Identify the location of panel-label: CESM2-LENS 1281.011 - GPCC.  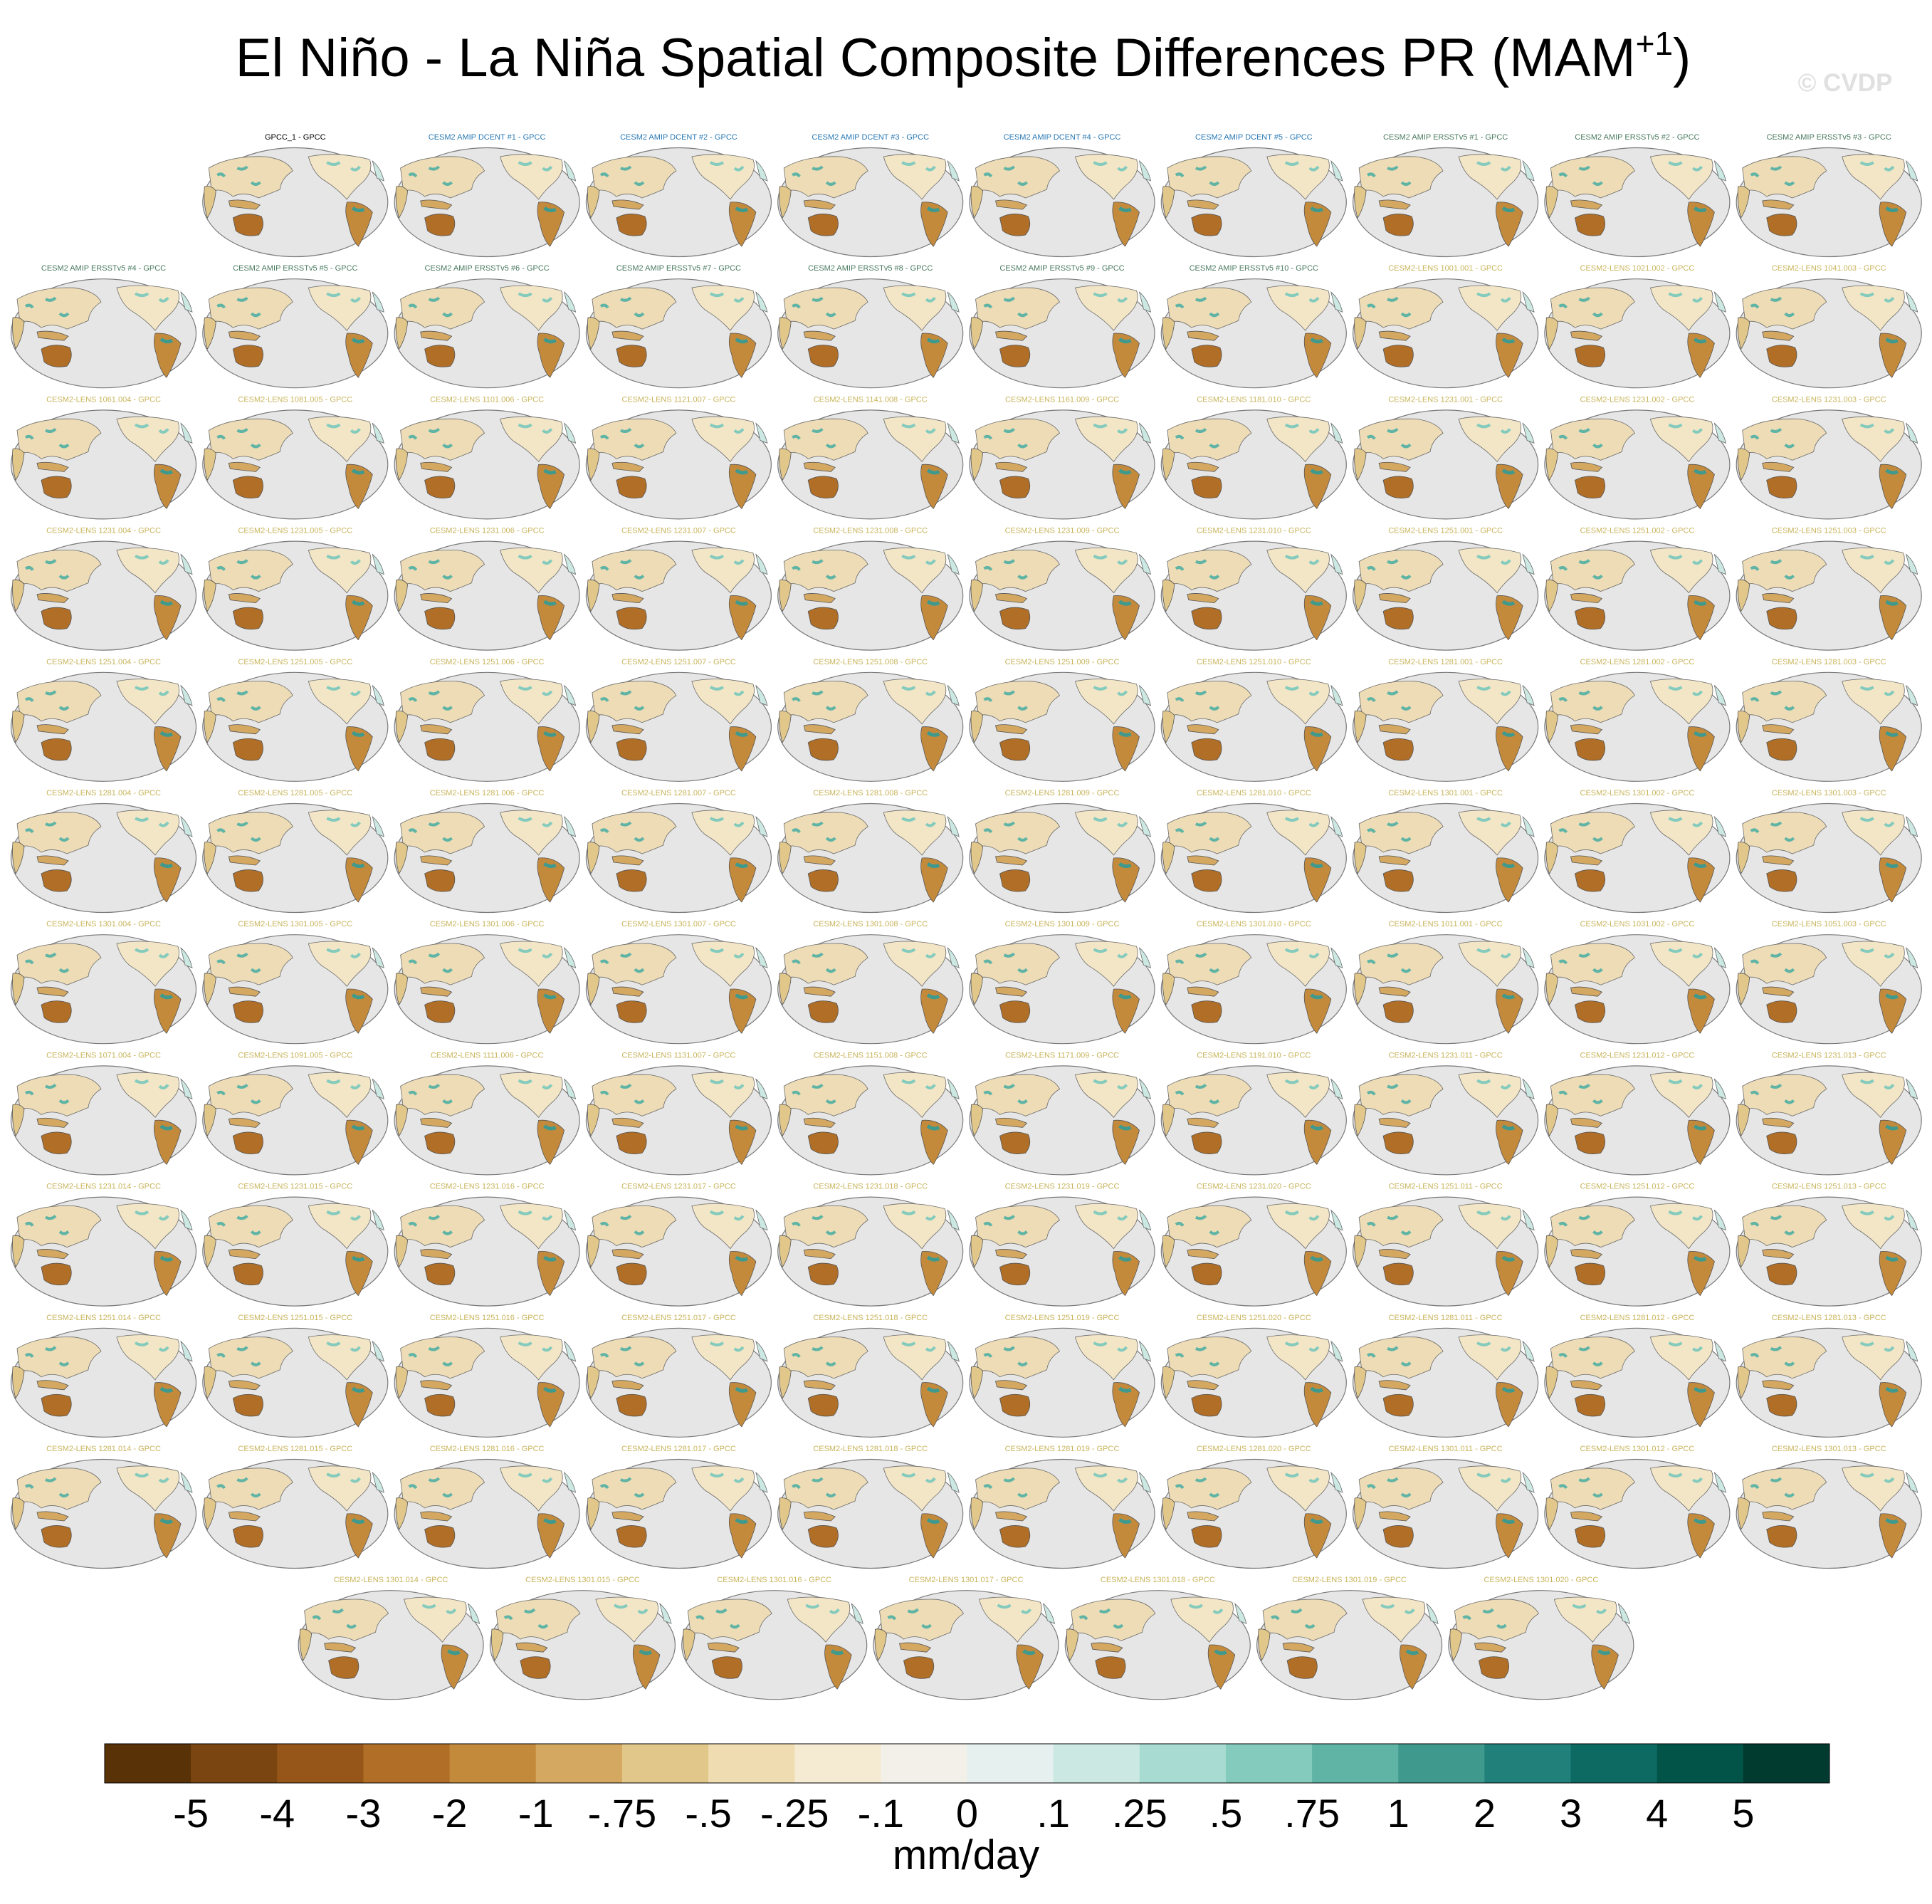
(1446, 1318).